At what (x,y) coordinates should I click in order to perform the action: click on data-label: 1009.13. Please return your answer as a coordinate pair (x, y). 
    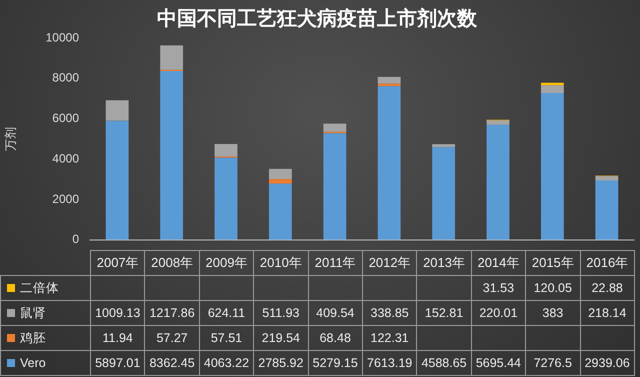
    Looking at the image, I should click on (117, 313).